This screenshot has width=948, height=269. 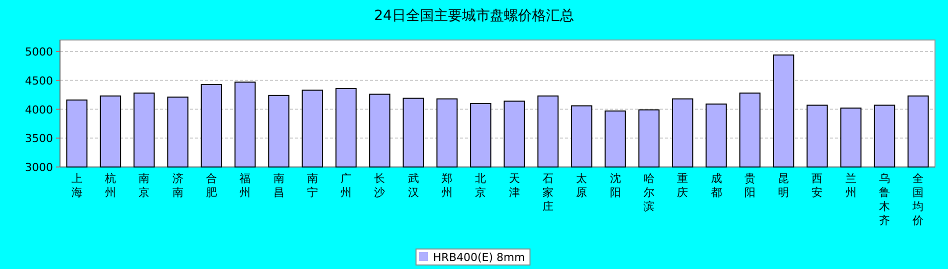 What do you see at coordinates (682, 185) in the screenshot?
I see `x-tick-label: 重庆` at bounding box center [682, 185].